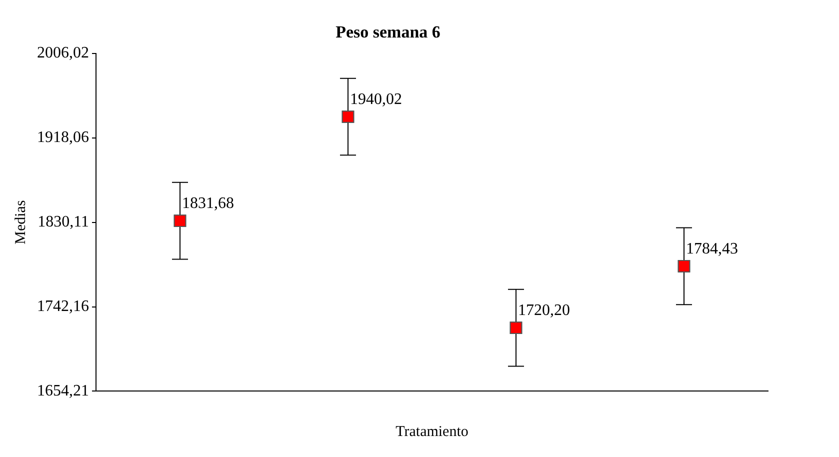 This screenshot has width=839, height=457. I want to click on data-label: 1831,68, so click(208, 203).